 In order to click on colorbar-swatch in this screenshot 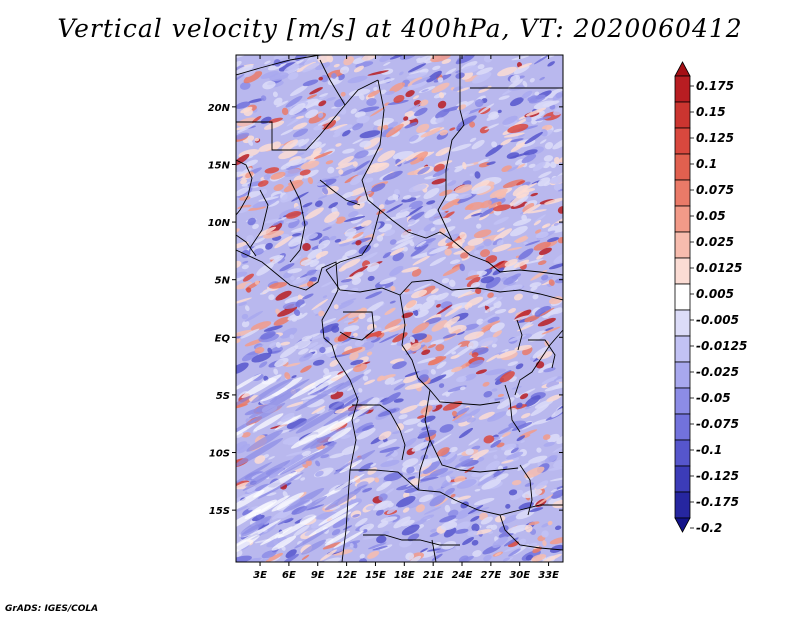, I will do `click(682, 193)`.